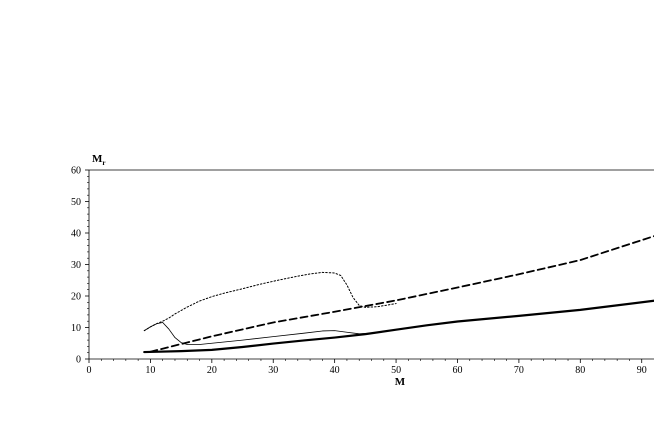  Describe the element at coordinates (580, 370) in the screenshot. I see `x-tick-label: 80` at that location.